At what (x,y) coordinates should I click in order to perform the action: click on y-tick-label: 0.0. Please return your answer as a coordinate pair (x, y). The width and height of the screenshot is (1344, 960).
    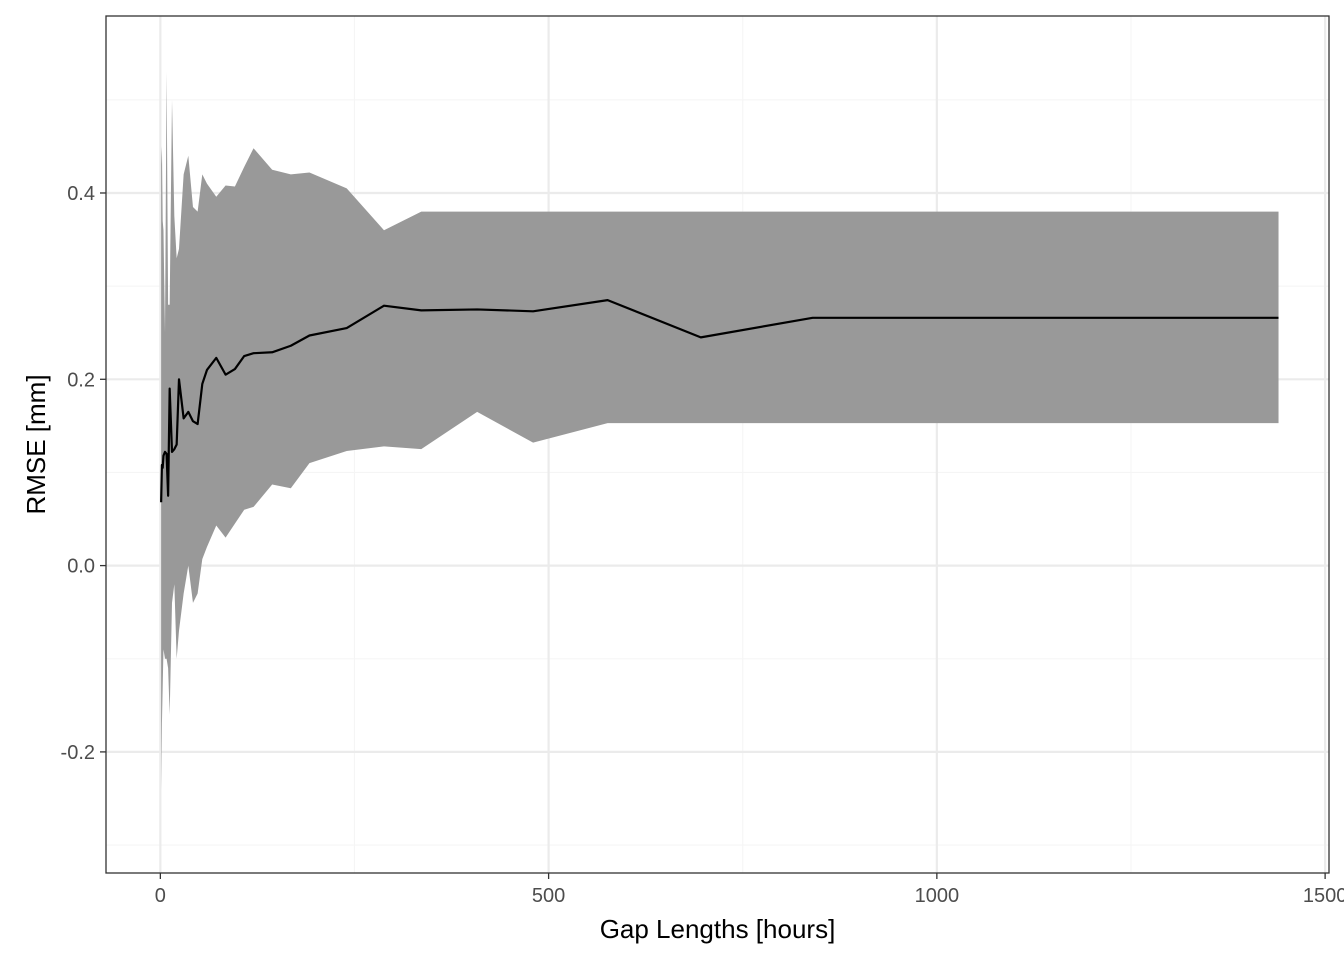
    Looking at the image, I should click on (81, 567).